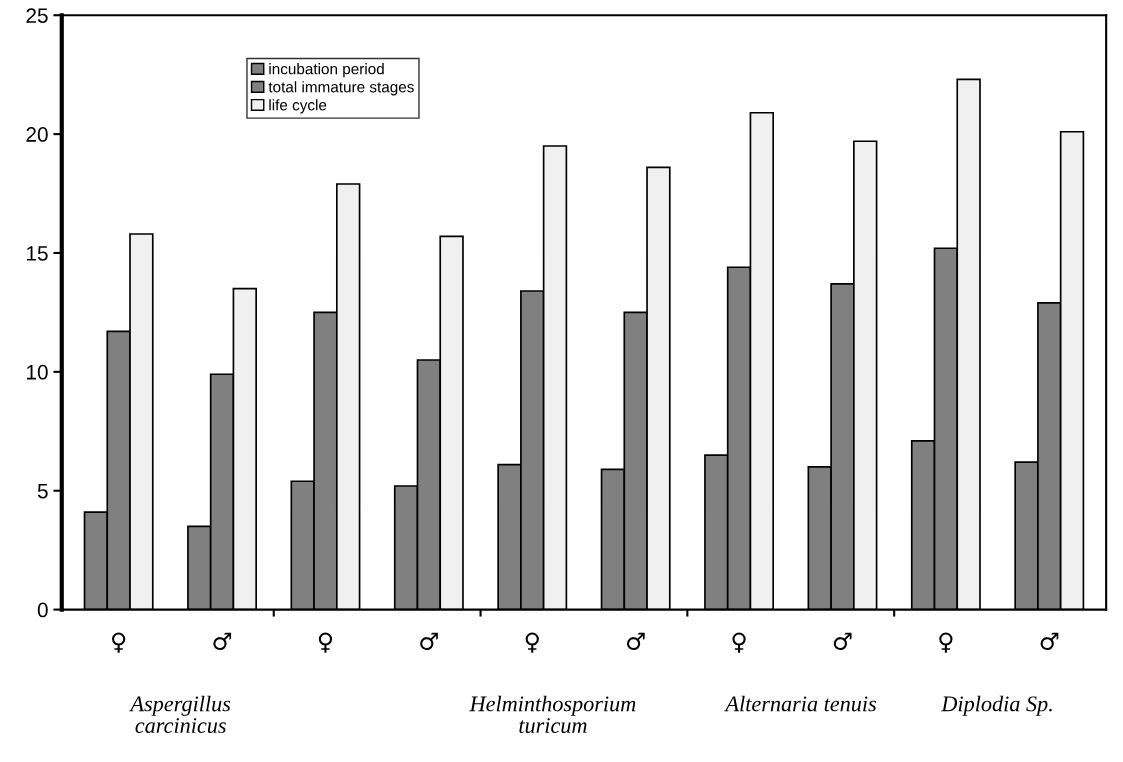 The width and height of the screenshot is (1123, 762). I want to click on text: Helminthosporium turicum, so click(552, 714).